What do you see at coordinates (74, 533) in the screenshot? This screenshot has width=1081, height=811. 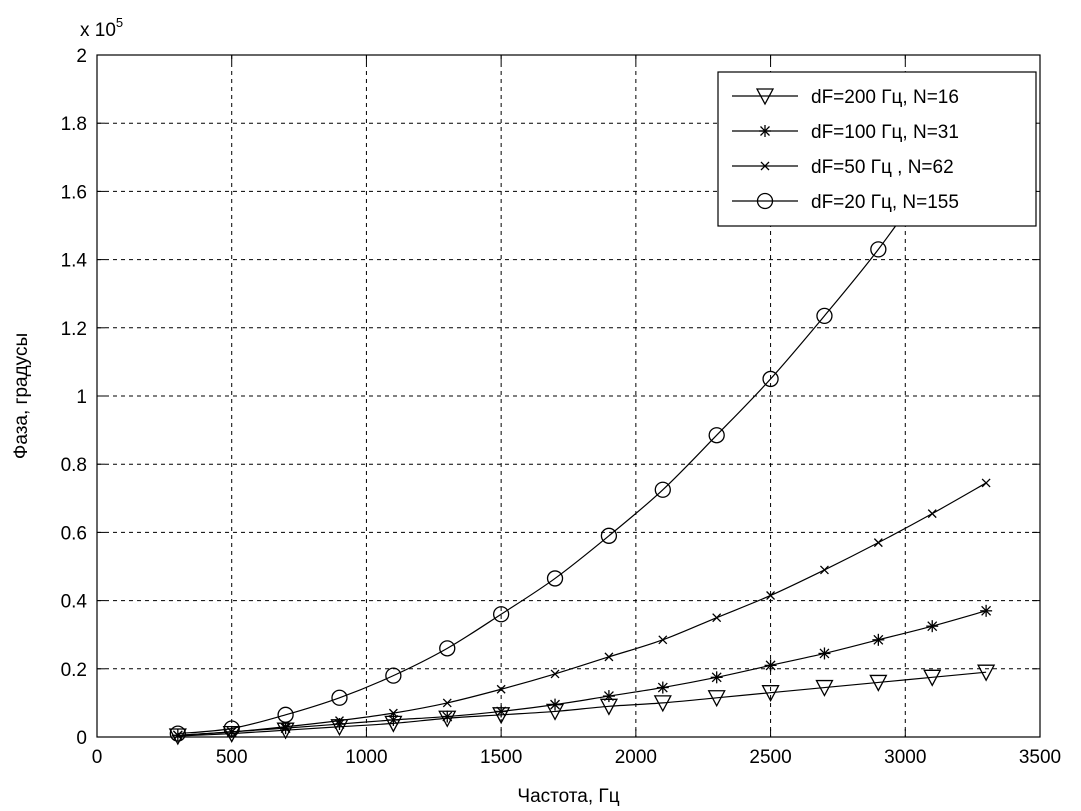 I see `y-tick-label: 0.6` at bounding box center [74, 533].